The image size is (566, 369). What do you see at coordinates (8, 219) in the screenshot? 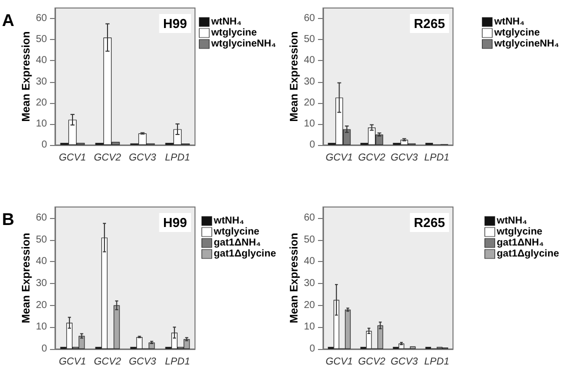
I see `text: B` at bounding box center [8, 219].